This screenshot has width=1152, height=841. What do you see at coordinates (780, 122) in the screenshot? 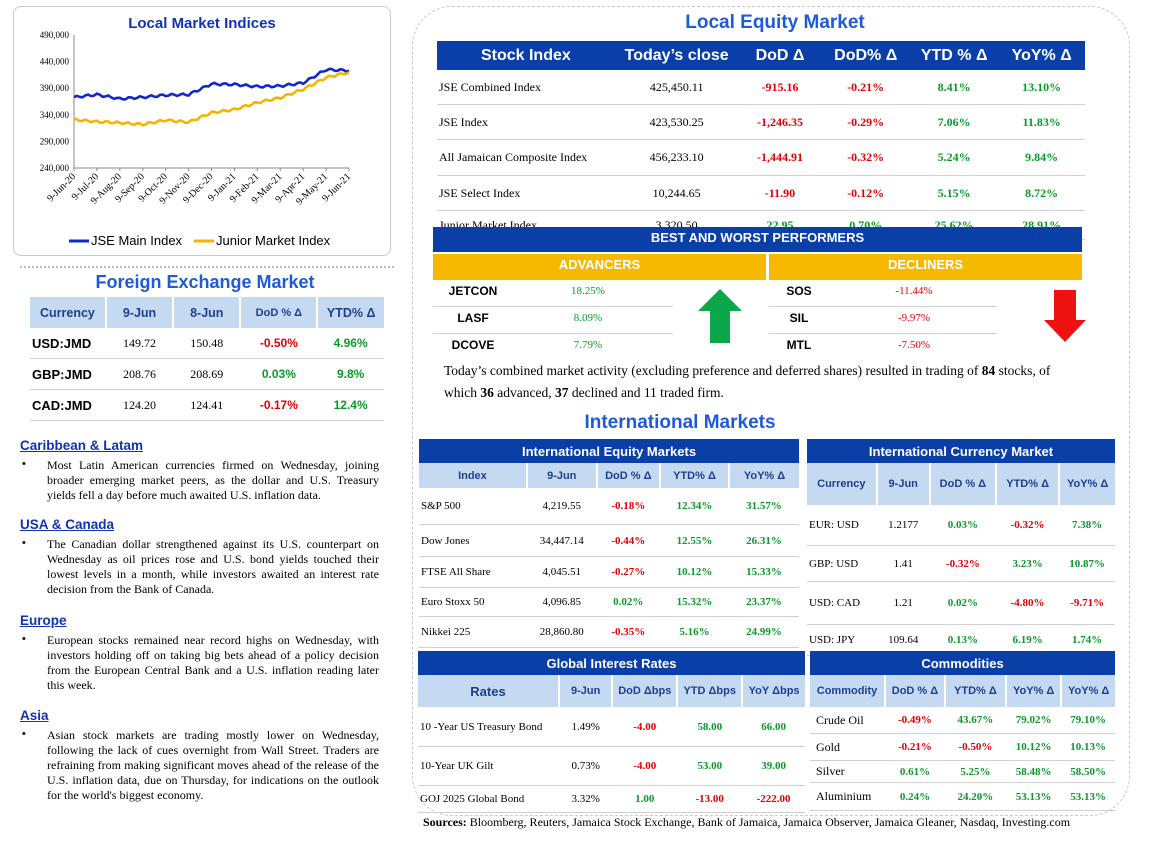
I see `lem-value-cell: -1,246.35` at bounding box center [780, 122].